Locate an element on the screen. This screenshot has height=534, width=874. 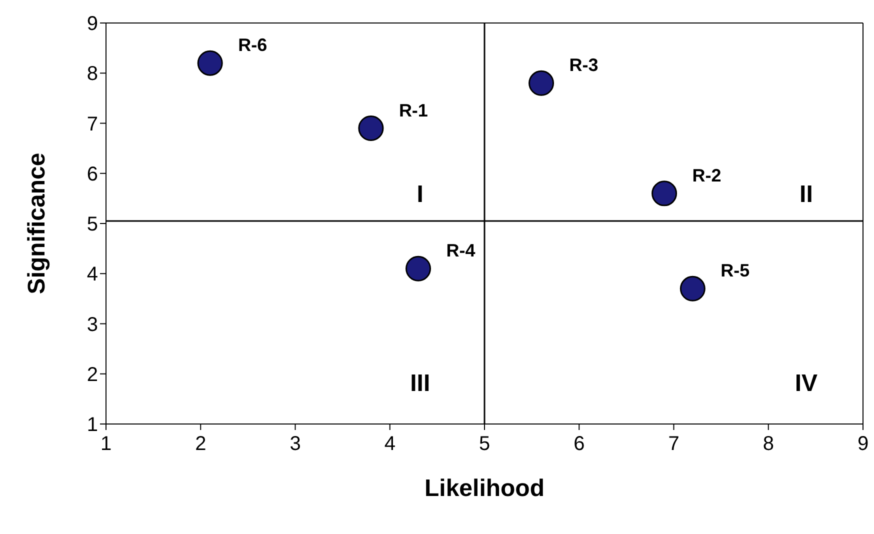
x-tick-label: 4 is located at coordinates (390, 444).